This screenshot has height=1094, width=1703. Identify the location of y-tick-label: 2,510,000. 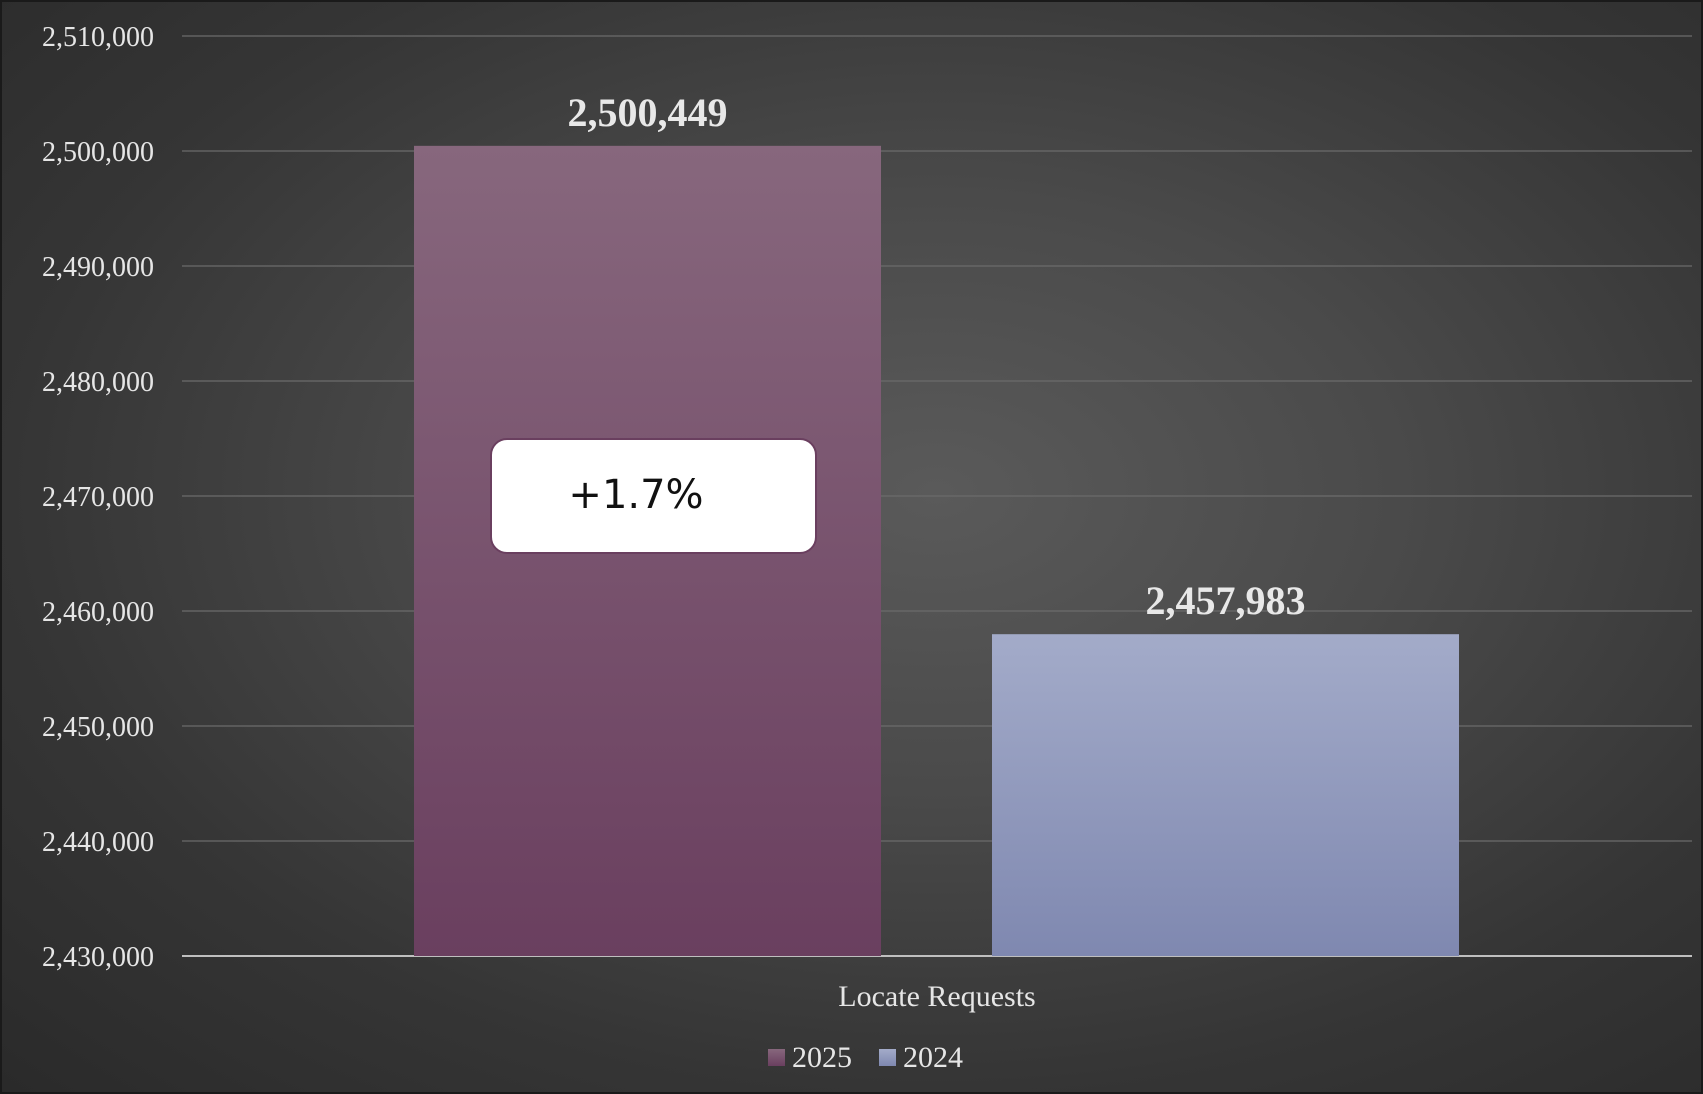
(98, 37).